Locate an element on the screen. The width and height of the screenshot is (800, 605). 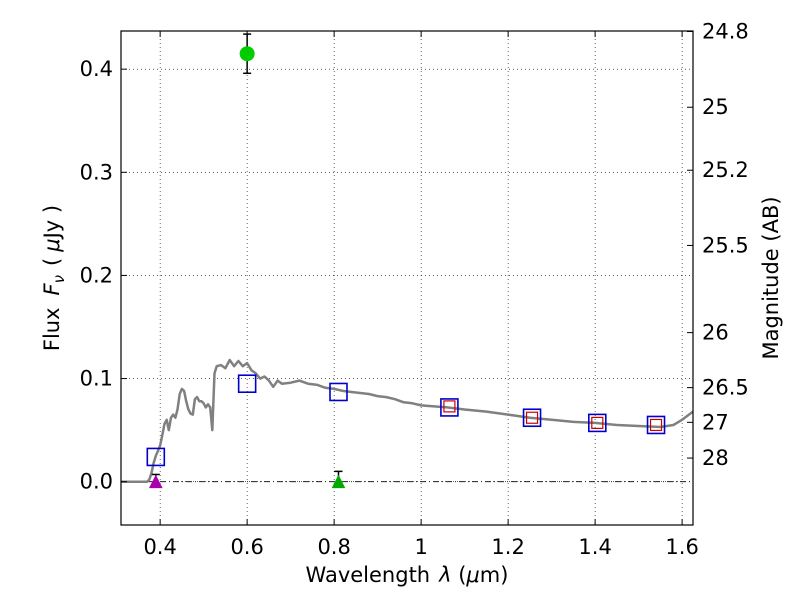
x-tick-labels: 0.4 0.6 0.8 1 1.2 1.4 1.6 is located at coordinates (420, 547).